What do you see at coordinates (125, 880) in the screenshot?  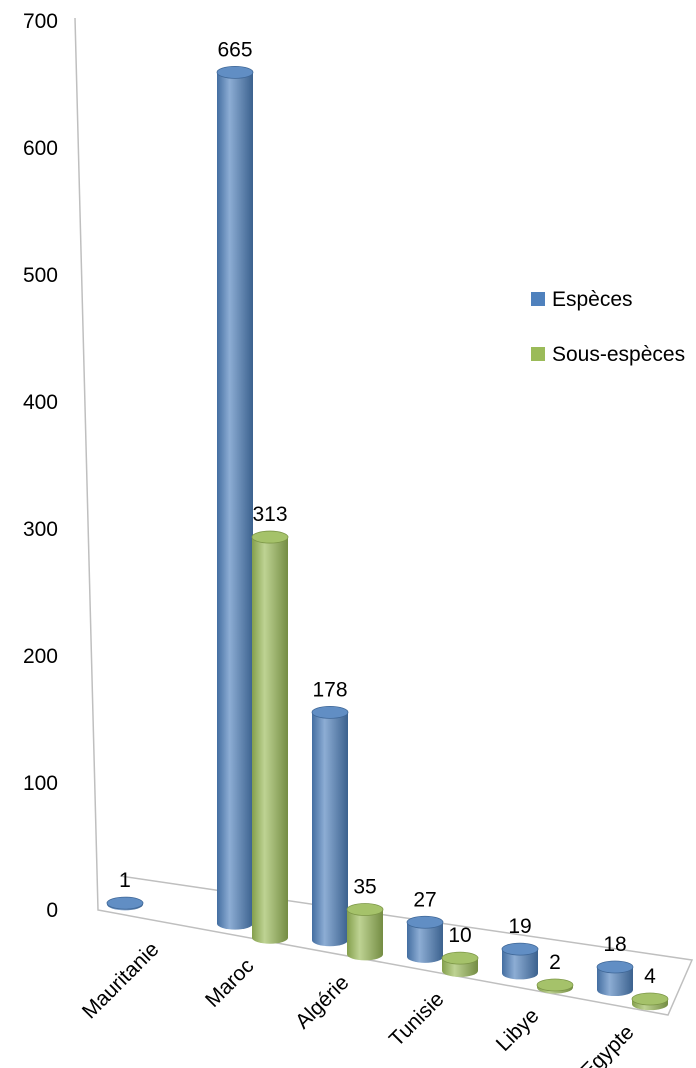 I see `data-label: 1` at bounding box center [125, 880].